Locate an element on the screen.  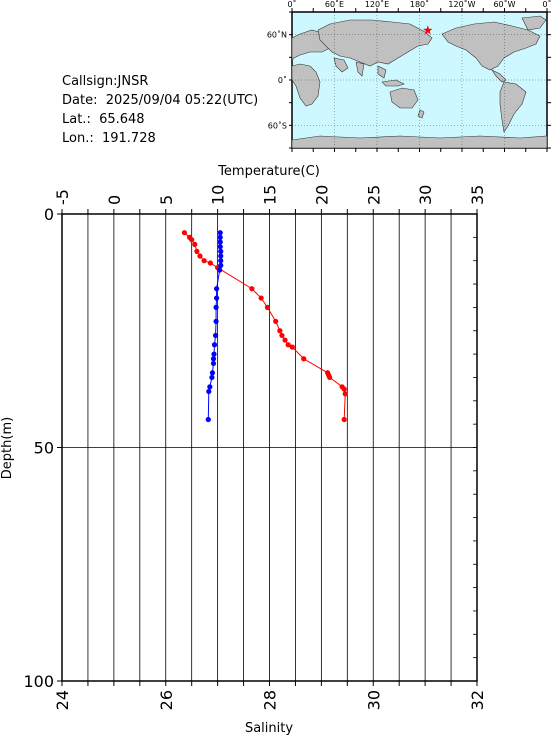
map-lon-label: 60˚E is located at coordinates (334, 4).